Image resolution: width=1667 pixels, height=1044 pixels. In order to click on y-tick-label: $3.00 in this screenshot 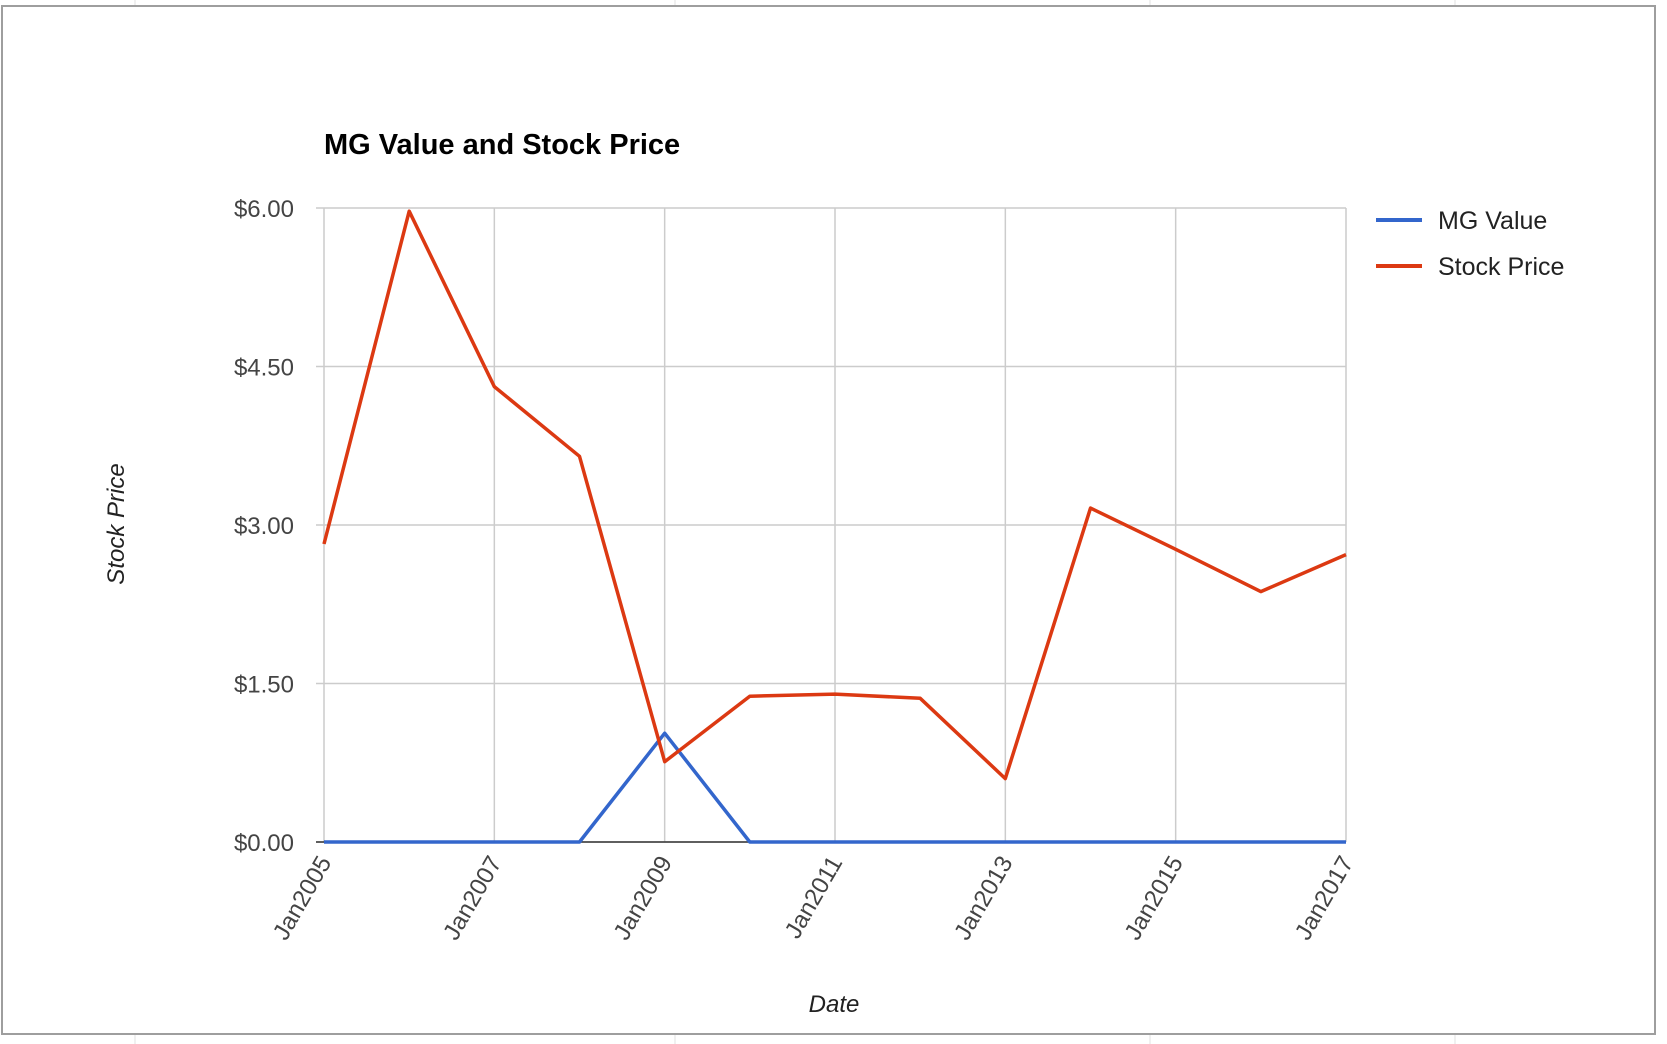, I will do `click(264, 526)`.